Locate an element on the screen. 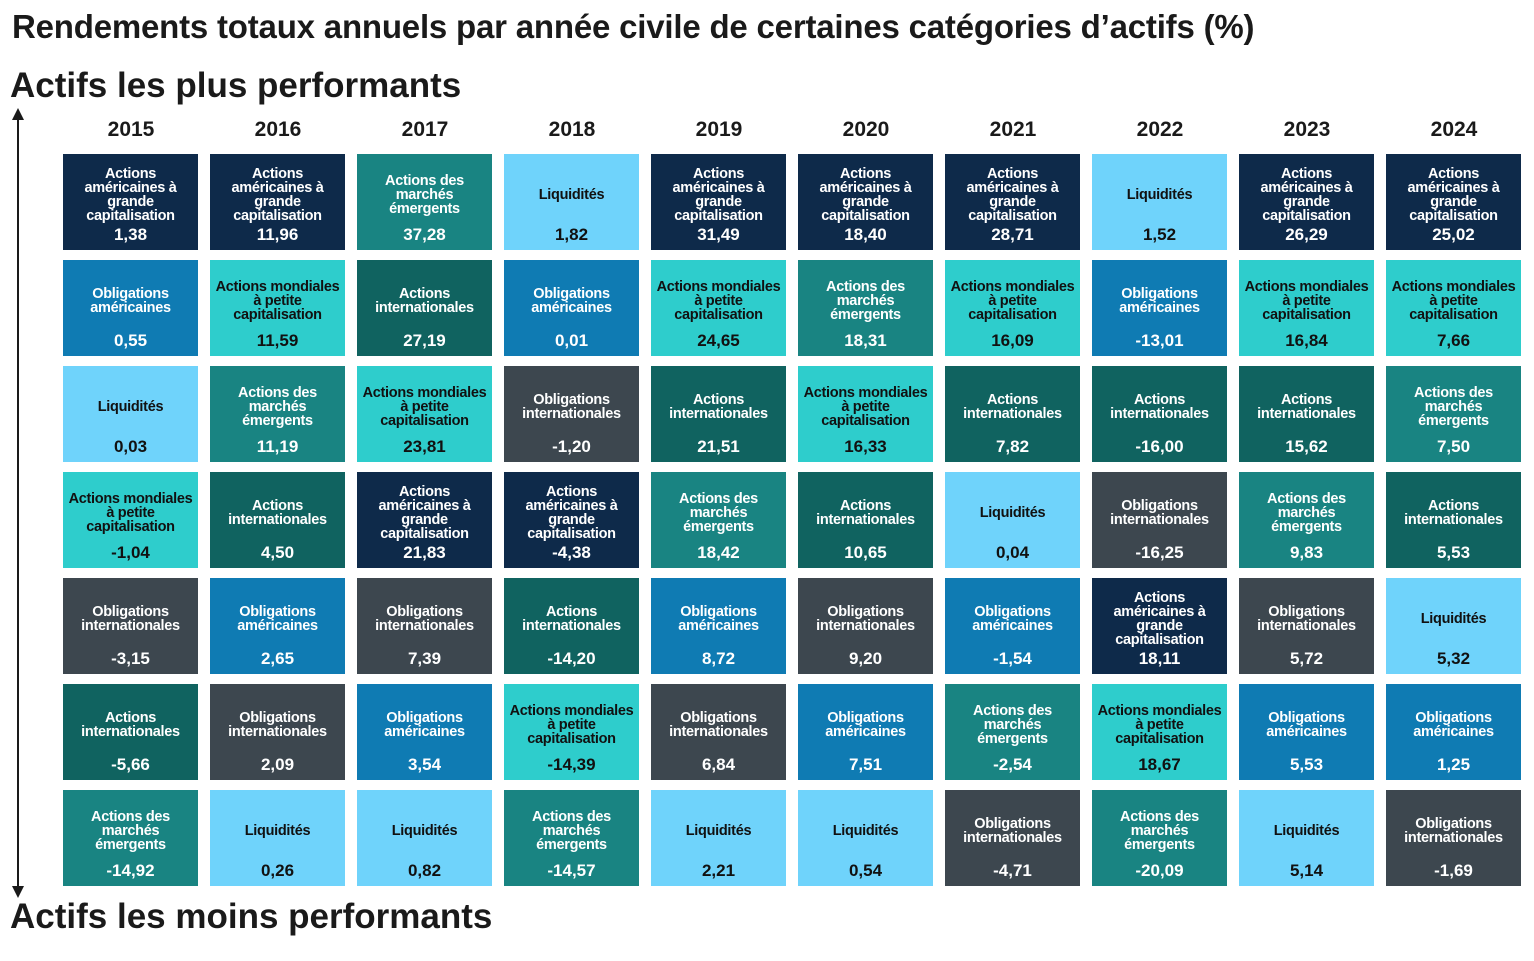  return-value: 0,55 is located at coordinates (130, 340).